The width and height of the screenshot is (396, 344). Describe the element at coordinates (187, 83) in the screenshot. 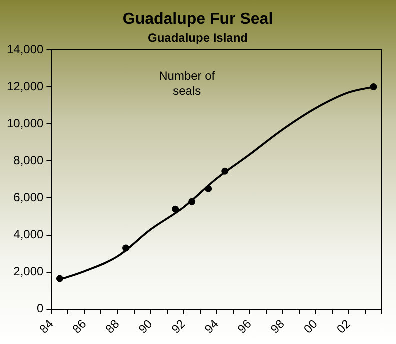

I see `annotation: Number of seals` at that location.